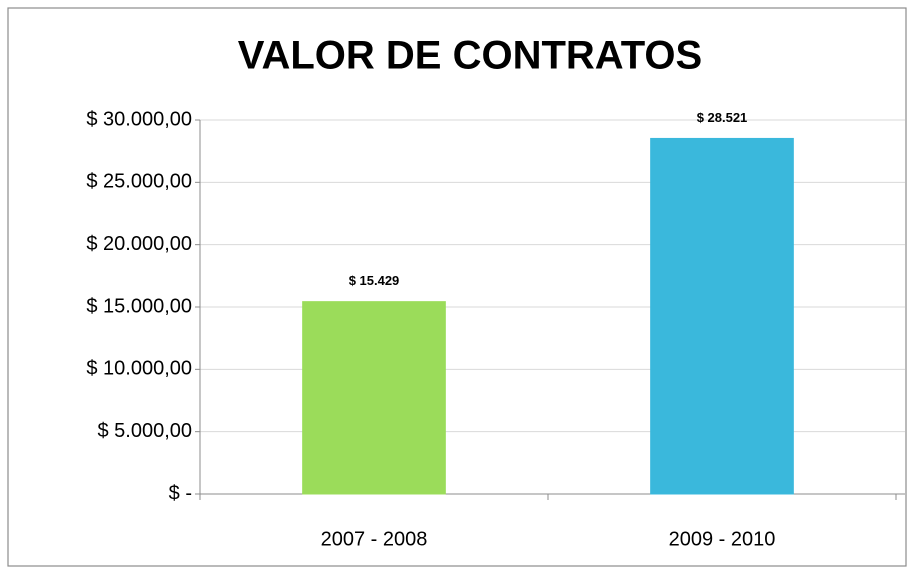 Image resolution: width=915 pixels, height=575 pixels. Describe the element at coordinates (722, 539) in the screenshot. I see `x-tick-label: 2009 - 2010` at that location.